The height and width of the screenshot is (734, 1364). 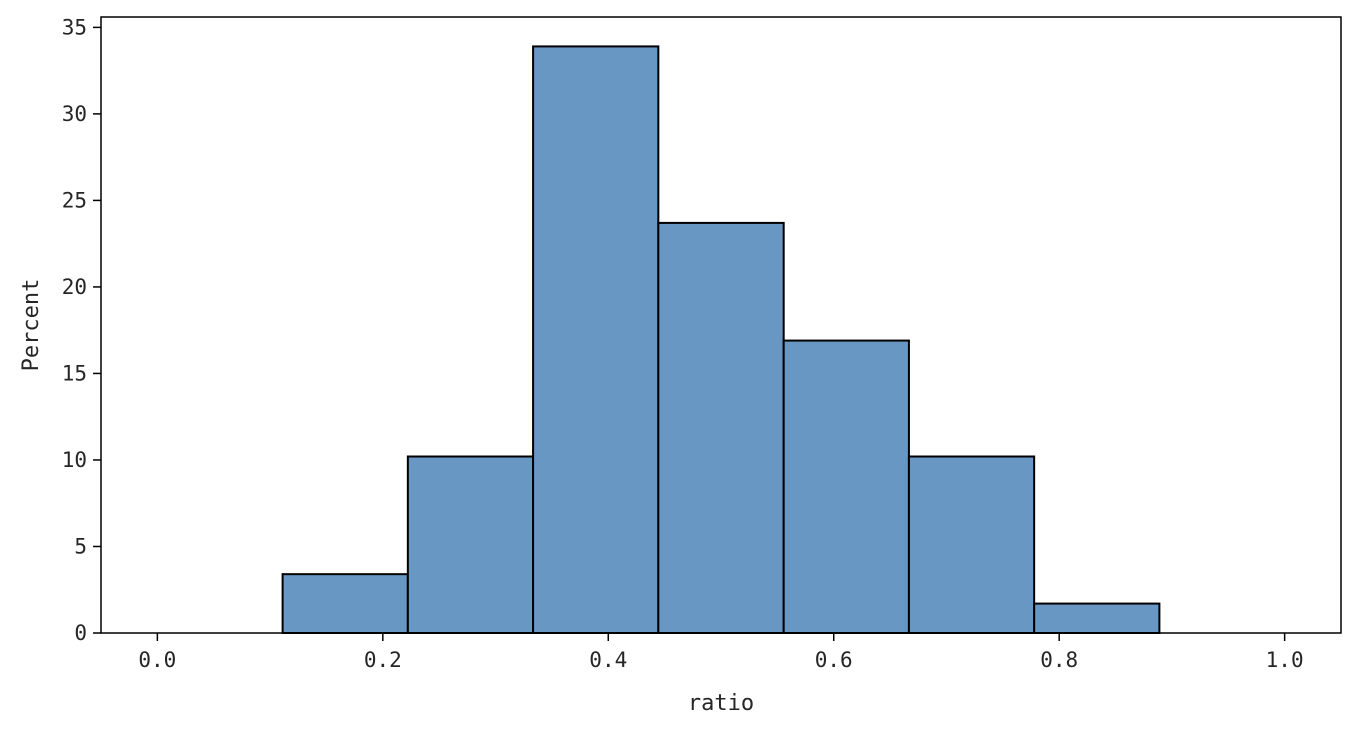 I want to click on y-tick-label: 35, so click(x=74, y=27).